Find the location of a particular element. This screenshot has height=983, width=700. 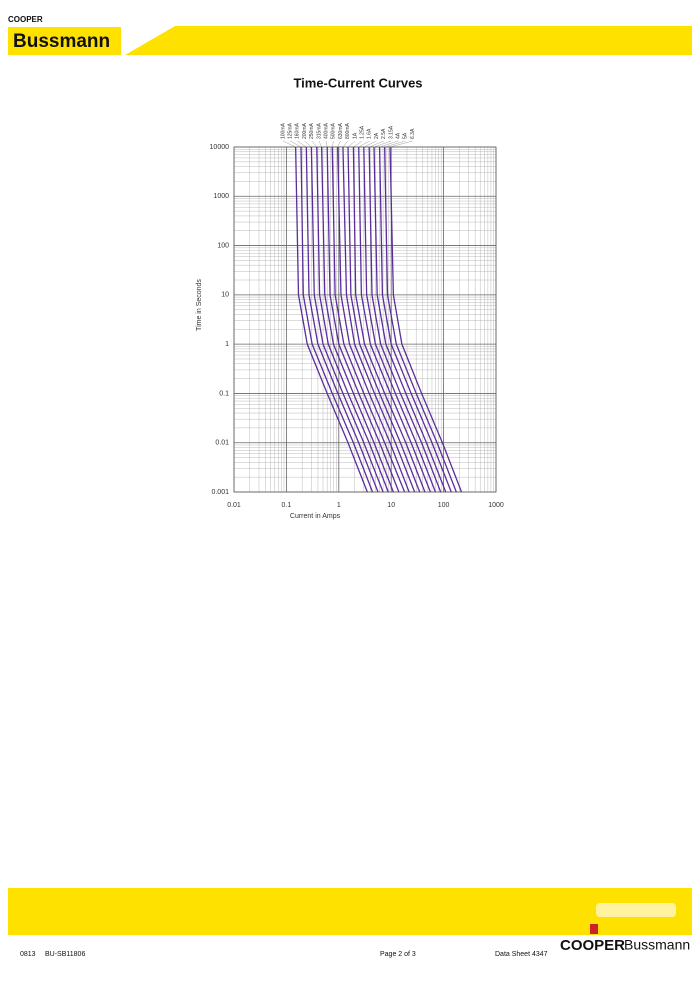

x-tick-label: 1 is located at coordinates (339, 505).